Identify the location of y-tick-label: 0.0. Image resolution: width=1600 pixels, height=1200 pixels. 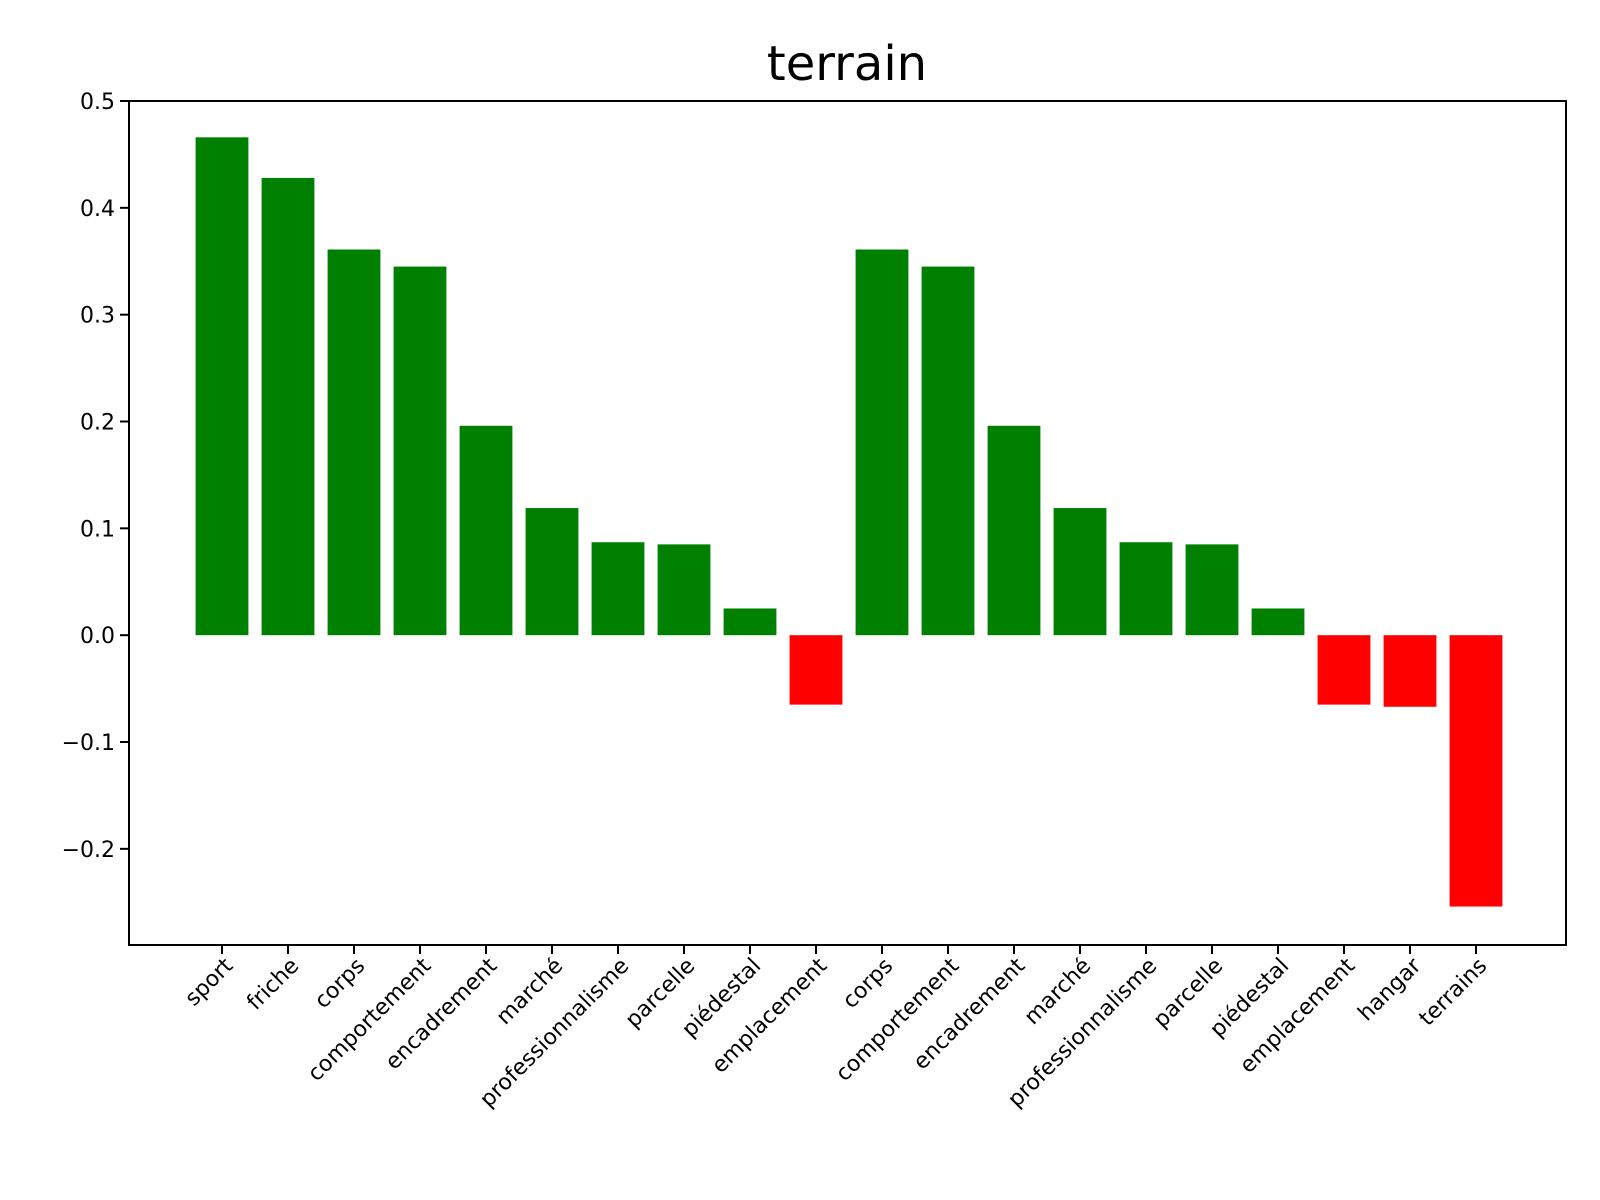
(97, 636).